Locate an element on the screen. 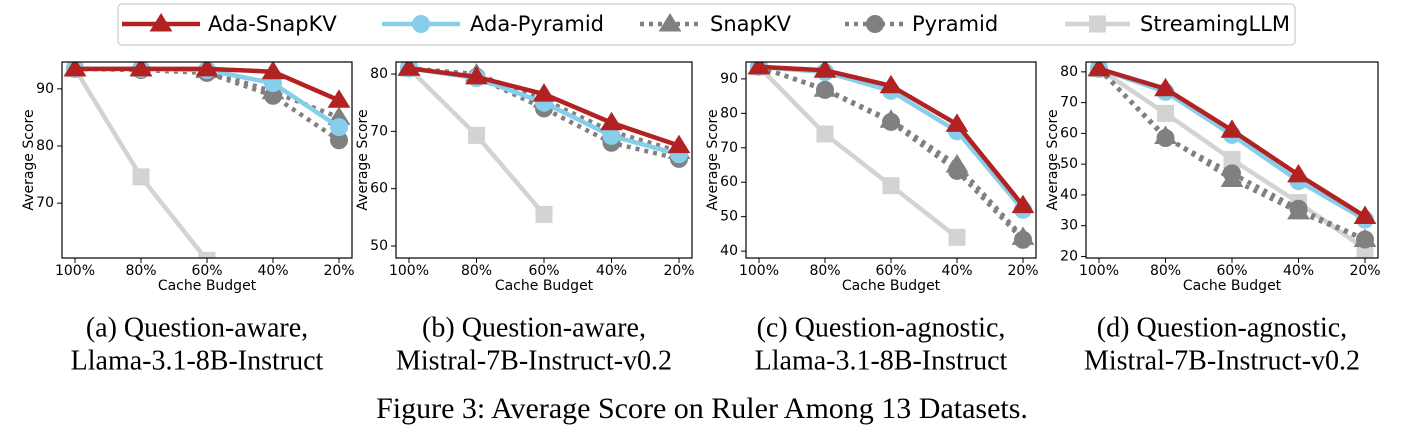 Image resolution: width=1405 pixels, height=448 pixels. subplot-caption: (c) Question-agnostic, is located at coordinates (881, 327).